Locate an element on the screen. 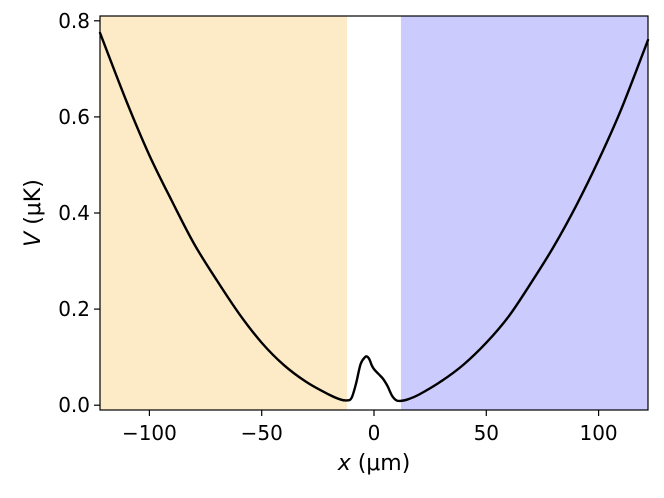 The width and height of the screenshot is (664, 498). y-tick-label: 0.2 is located at coordinates (74, 309).